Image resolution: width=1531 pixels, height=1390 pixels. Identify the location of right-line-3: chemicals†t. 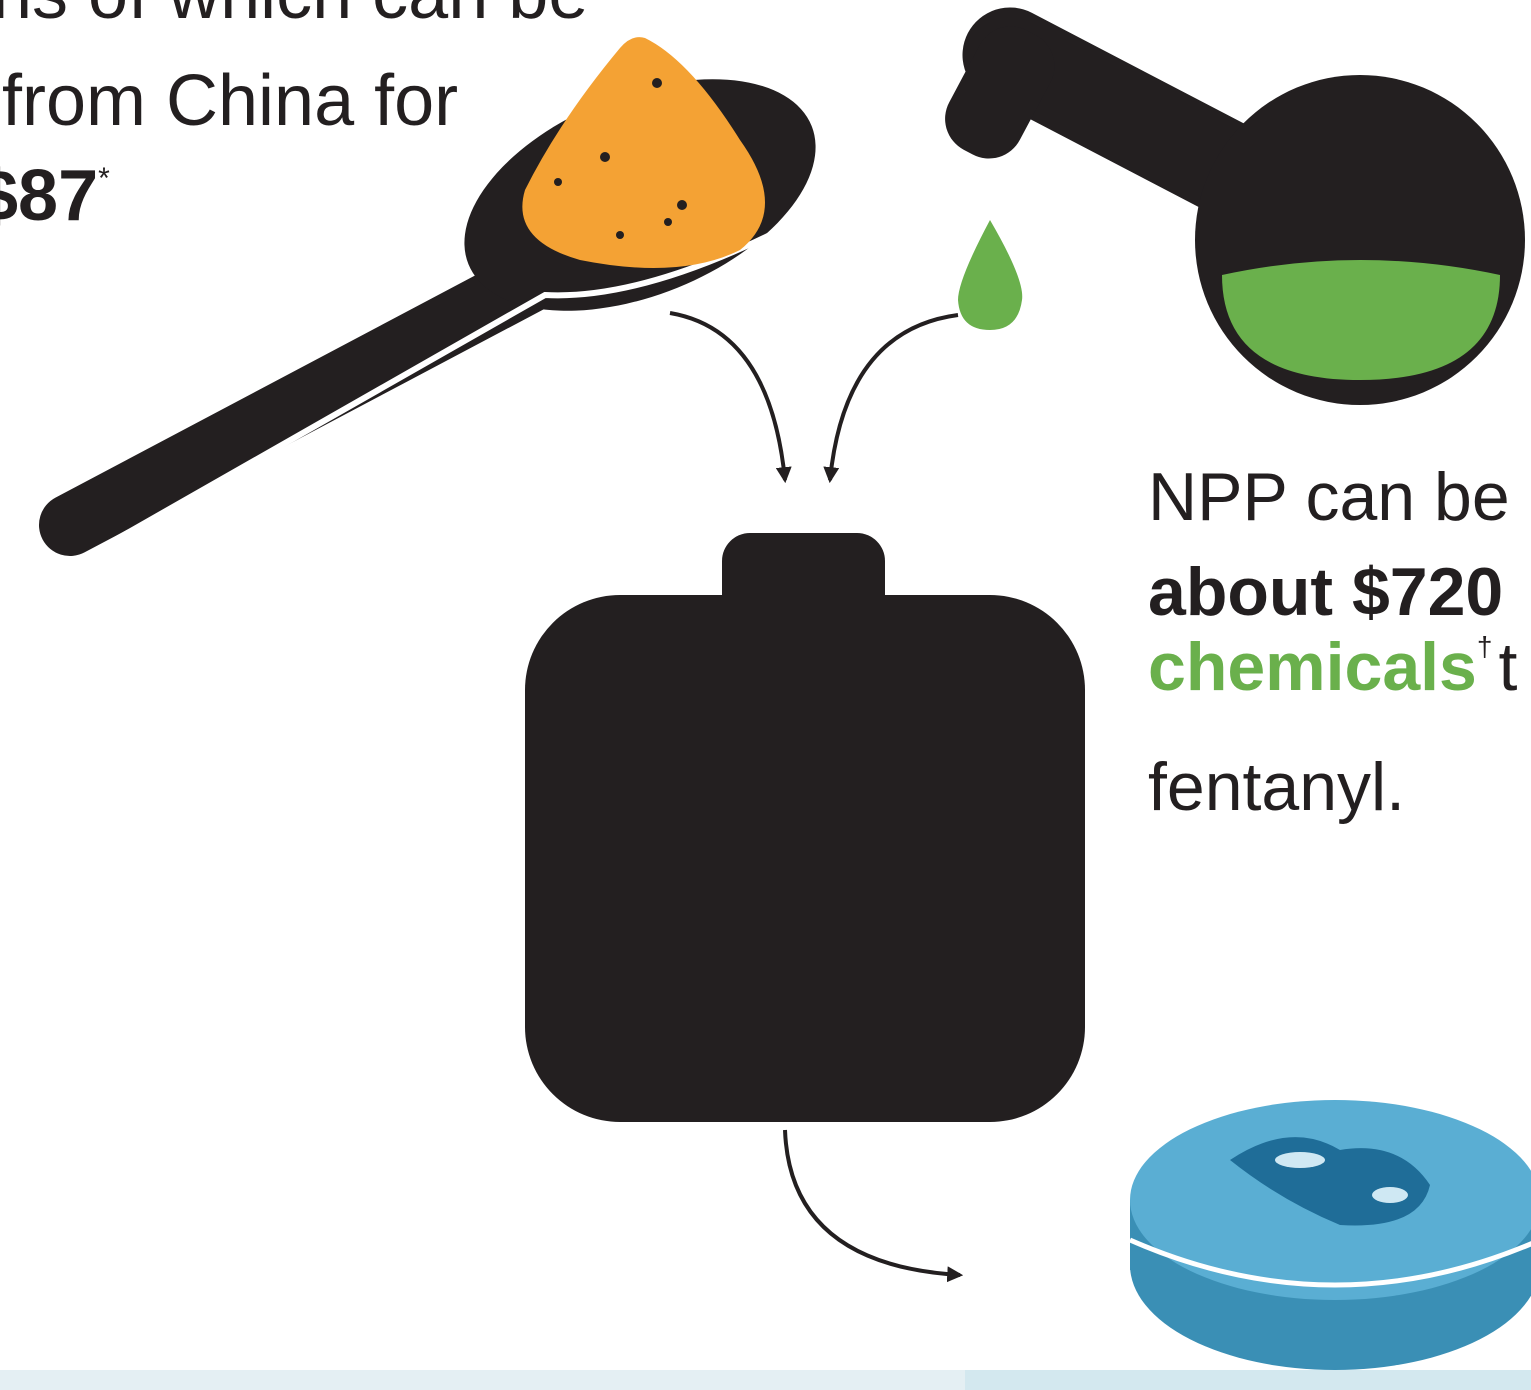
(1332, 667).